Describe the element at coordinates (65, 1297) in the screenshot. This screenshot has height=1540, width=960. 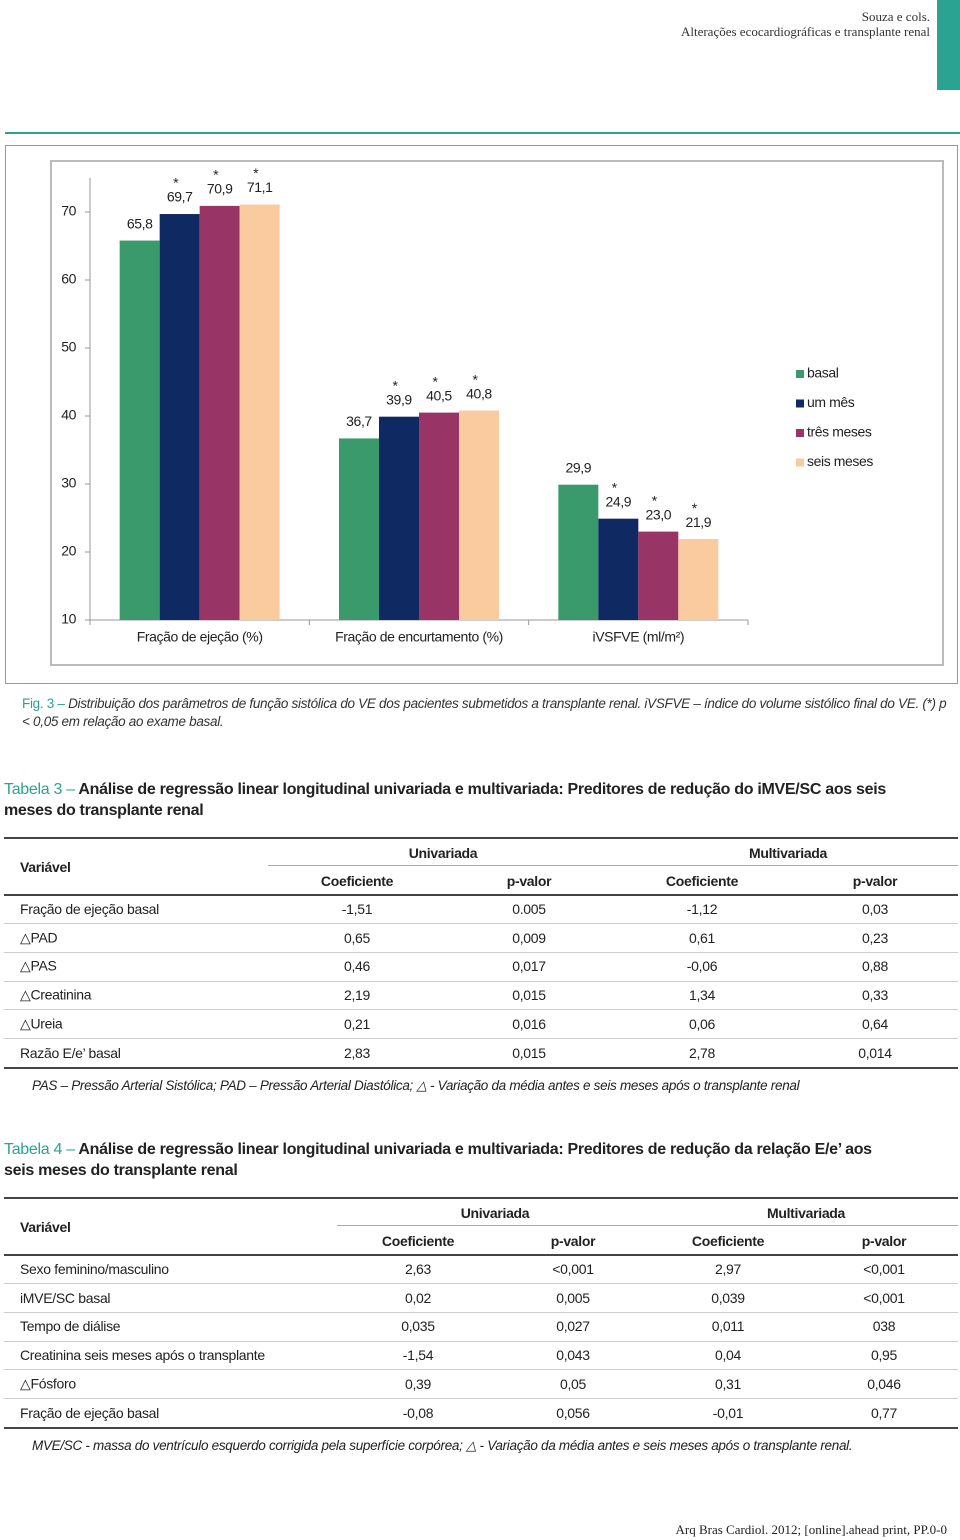
I see `row-label: iMVE/SC basal` at that location.